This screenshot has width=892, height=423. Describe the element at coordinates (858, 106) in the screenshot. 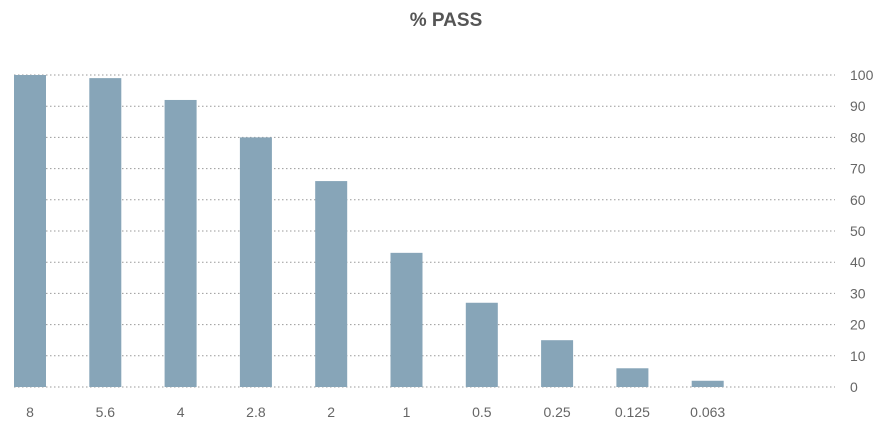

I see `y-tick-label: 90` at that location.